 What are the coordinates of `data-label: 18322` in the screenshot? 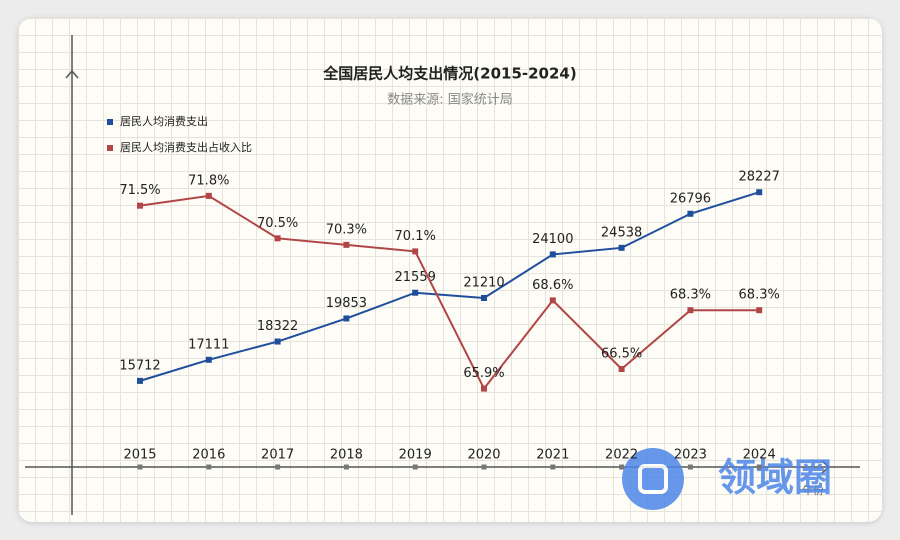 It's located at (277, 326).